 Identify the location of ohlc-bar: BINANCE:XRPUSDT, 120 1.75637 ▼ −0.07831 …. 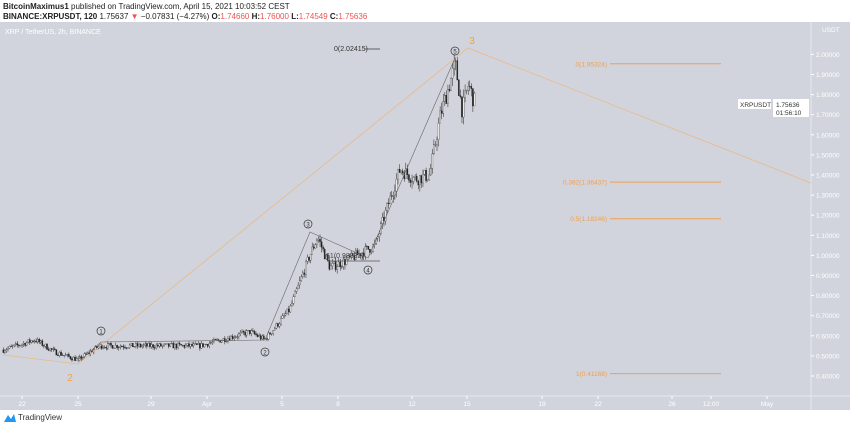
(185, 16).